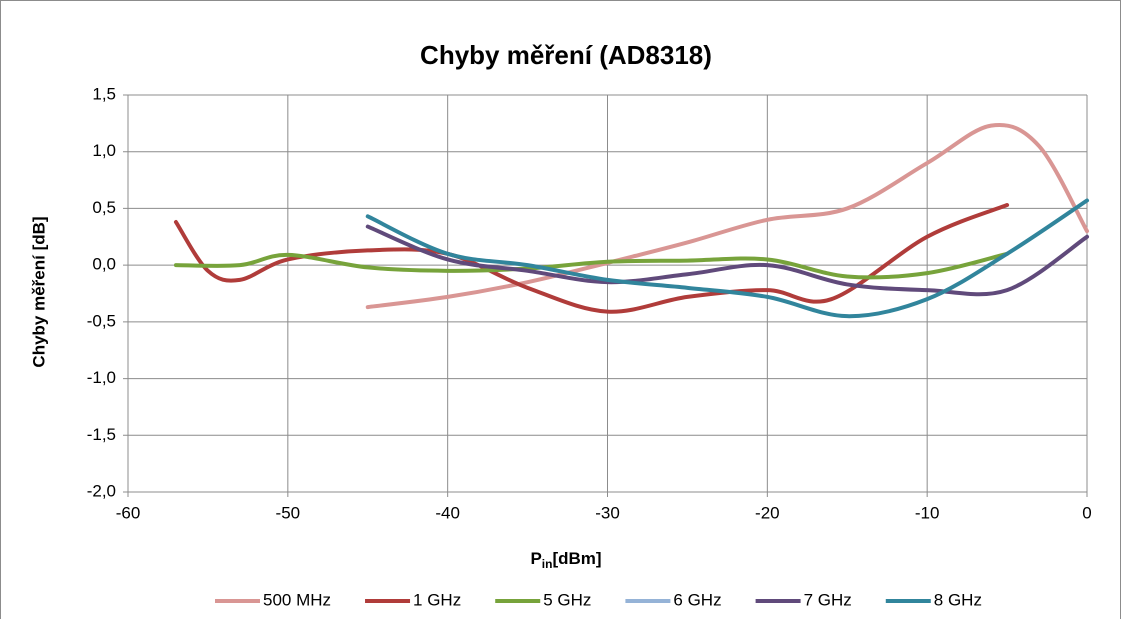 Image resolution: width=1133 pixels, height=619 pixels. Describe the element at coordinates (104, 150) in the screenshot. I see `y-tick-label: 1,0` at that location.